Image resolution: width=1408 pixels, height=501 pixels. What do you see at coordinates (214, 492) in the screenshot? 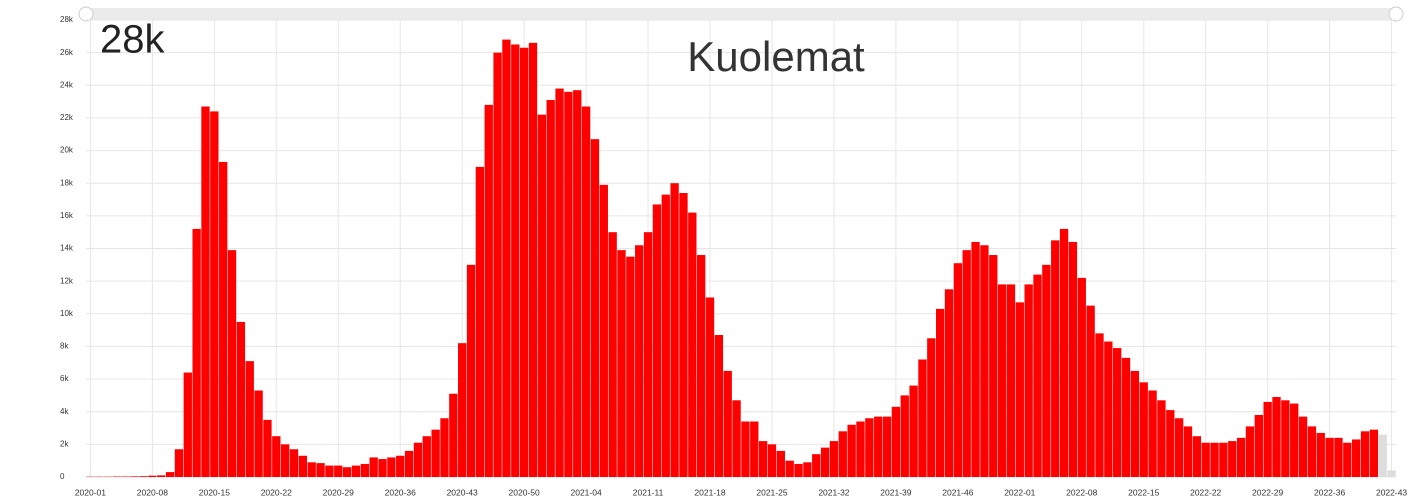
I see `x-tick-label: 2020-15` at bounding box center [214, 492].